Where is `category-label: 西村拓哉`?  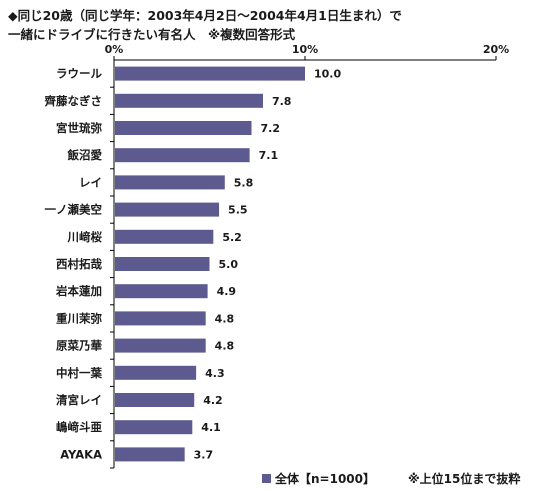 category-label: 西村拓哉 is located at coordinates (79, 264).